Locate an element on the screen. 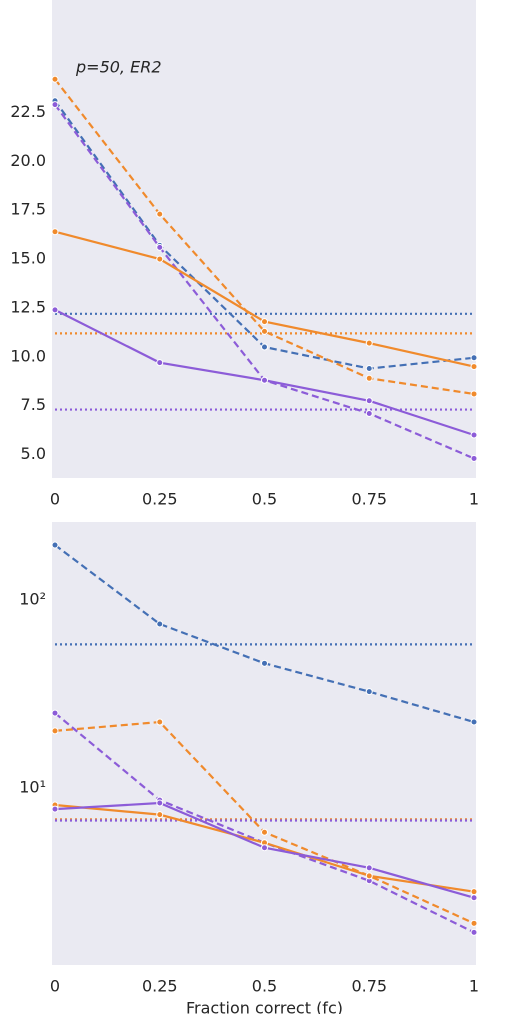 The image size is (510, 1014). y-tick-label: 10¹ is located at coordinates (32, 786).